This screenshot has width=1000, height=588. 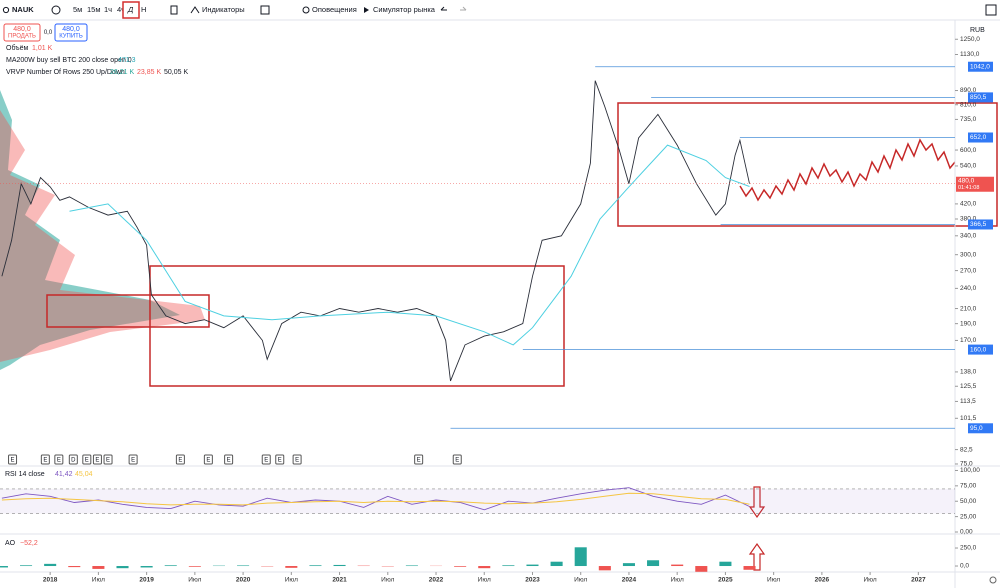 What do you see at coordinates (757, 502) in the screenshot?
I see `down-arrow` at bounding box center [757, 502].